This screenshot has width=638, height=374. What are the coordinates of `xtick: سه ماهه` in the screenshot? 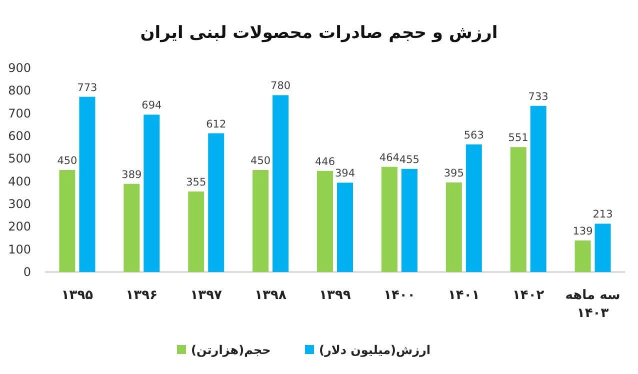 It's located at (592, 295).